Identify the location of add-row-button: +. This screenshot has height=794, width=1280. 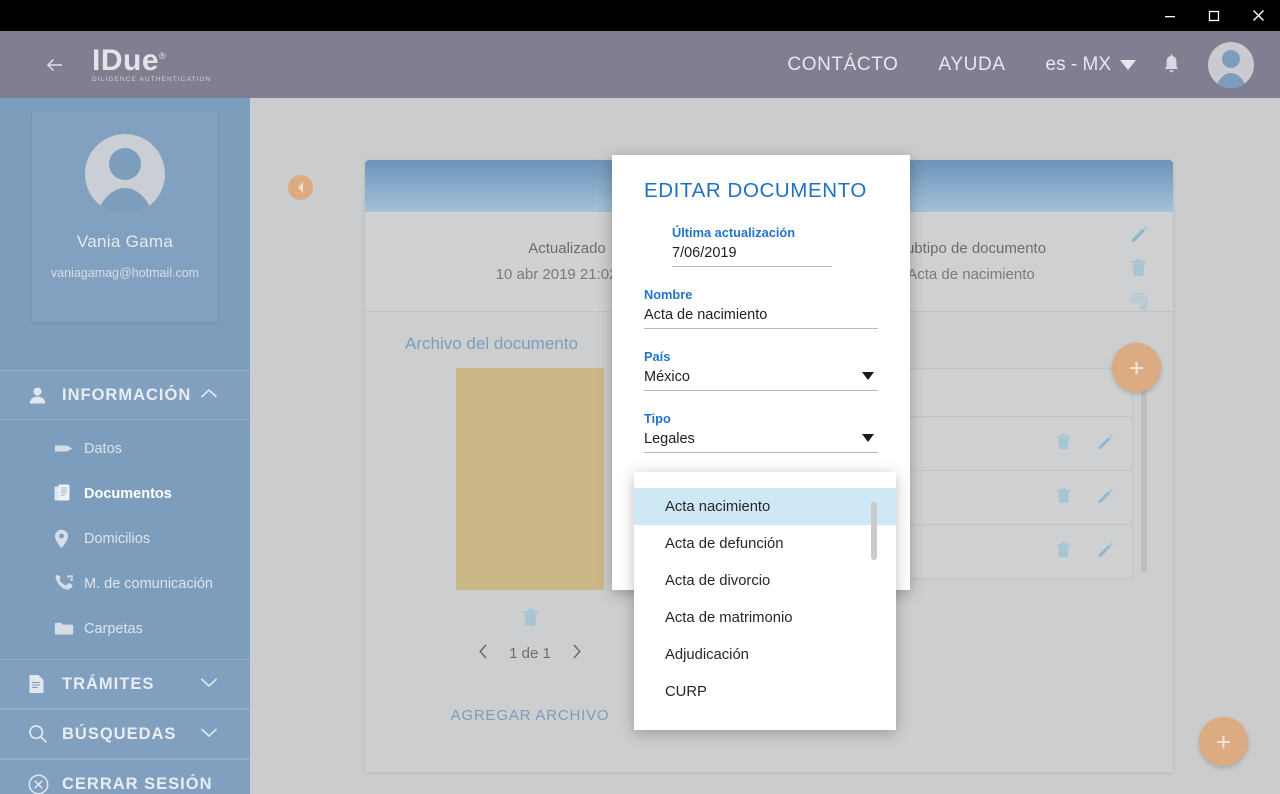
(1136, 367).